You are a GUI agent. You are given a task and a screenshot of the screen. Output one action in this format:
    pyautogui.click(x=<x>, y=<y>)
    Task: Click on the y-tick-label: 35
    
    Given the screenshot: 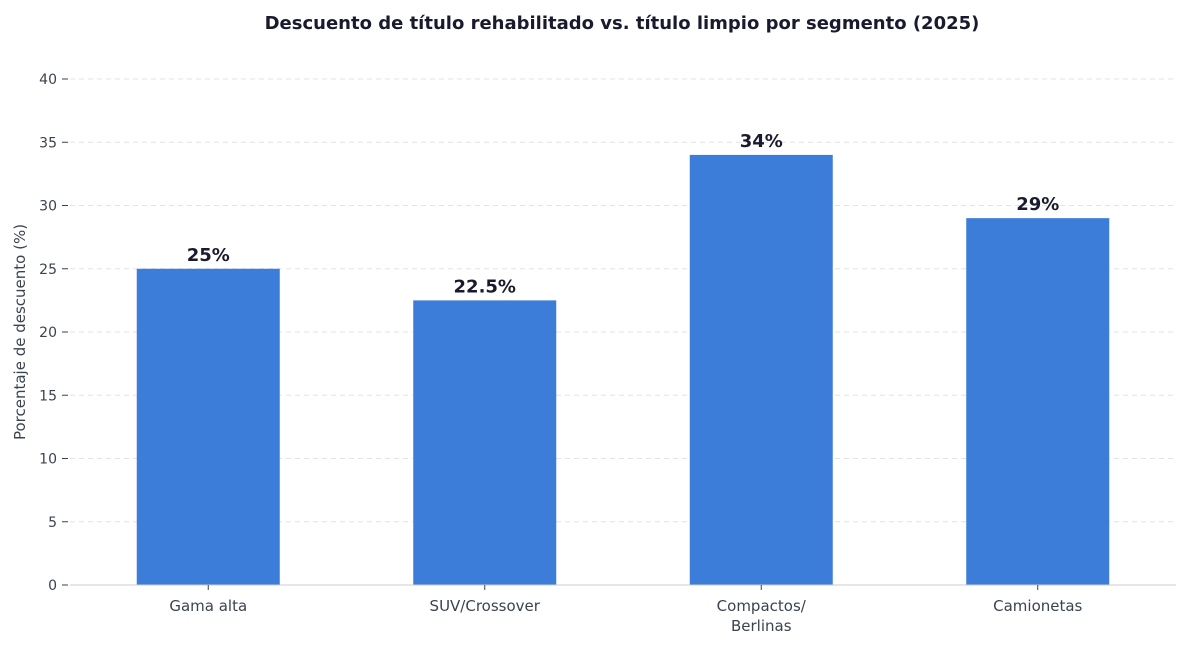 What is the action you would take?
    pyautogui.click(x=48, y=143)
    